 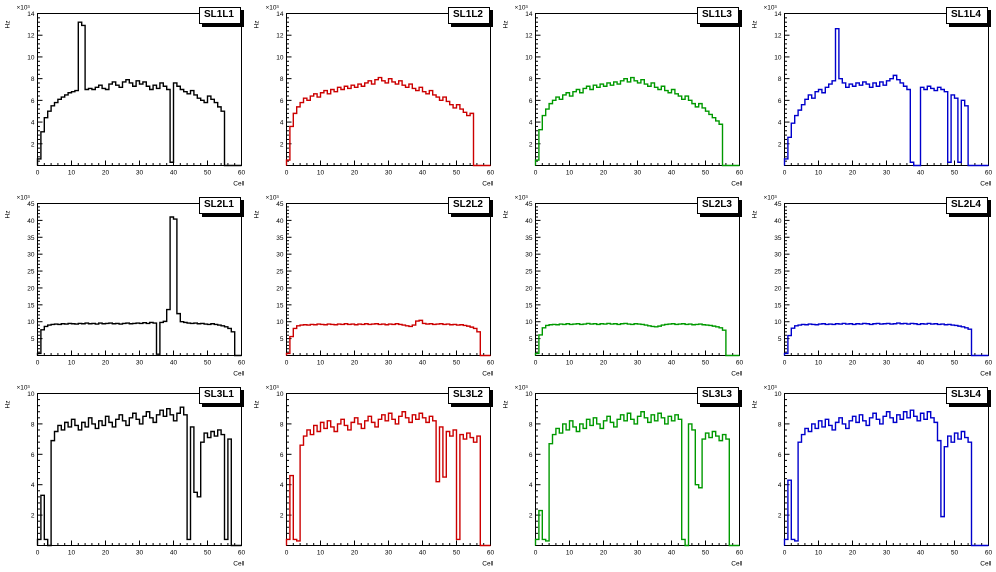 I want to click on histogram-panel-sl3l2: SL3L2, so click(x=373, y=475).